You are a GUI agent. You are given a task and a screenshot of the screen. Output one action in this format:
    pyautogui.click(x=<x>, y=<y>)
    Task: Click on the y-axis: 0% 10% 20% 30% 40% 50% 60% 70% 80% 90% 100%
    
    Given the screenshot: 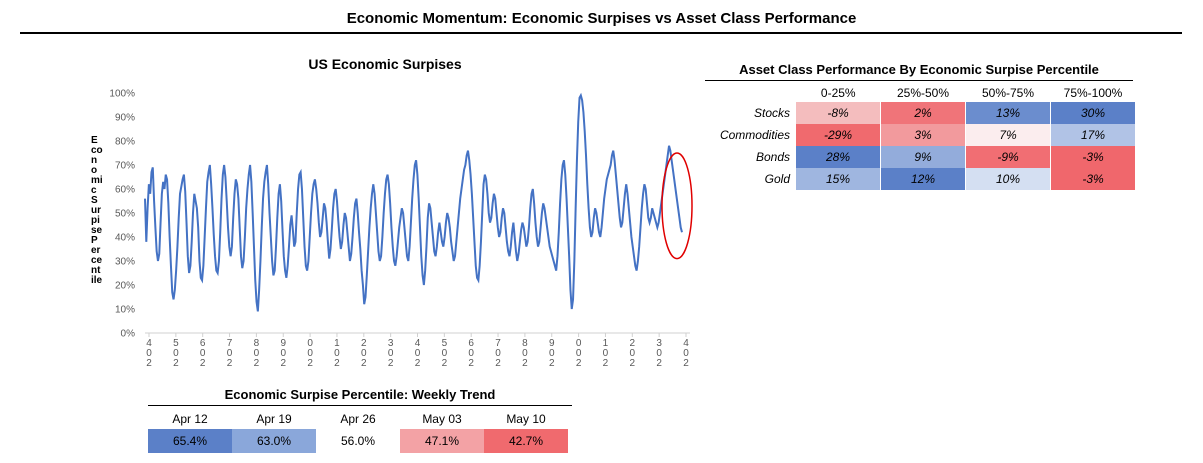 What is the action you would take?
    pyautogui.click(x=122, y=214)
    